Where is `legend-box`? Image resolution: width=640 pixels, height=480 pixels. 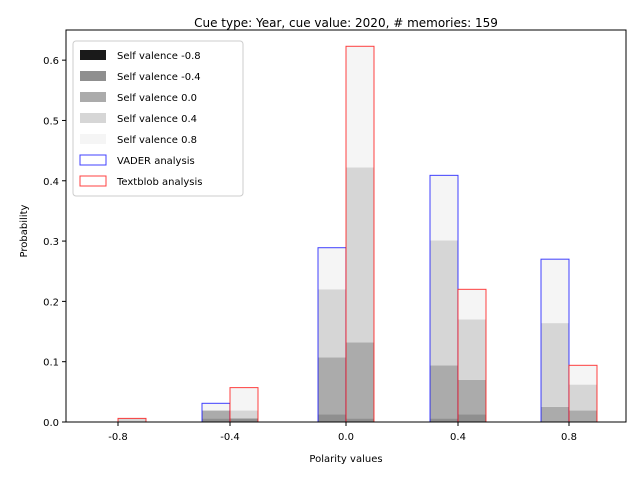
legend-box is located at coordinates (158, 118).